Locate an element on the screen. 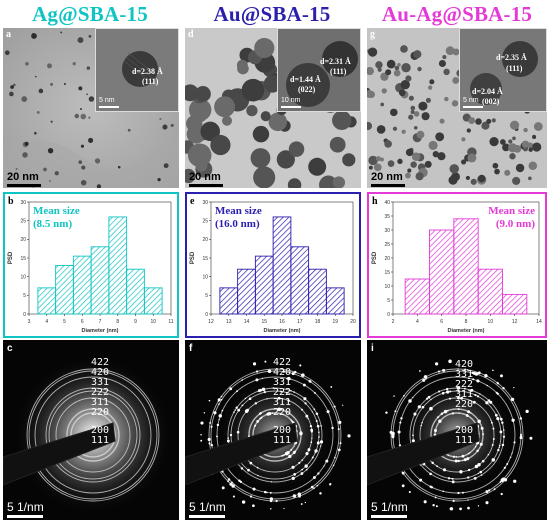 This screenshot has width=550, height=525. hkl-upper-c: 422 420 331 222 311 220 is located at coordinates (100, 388).